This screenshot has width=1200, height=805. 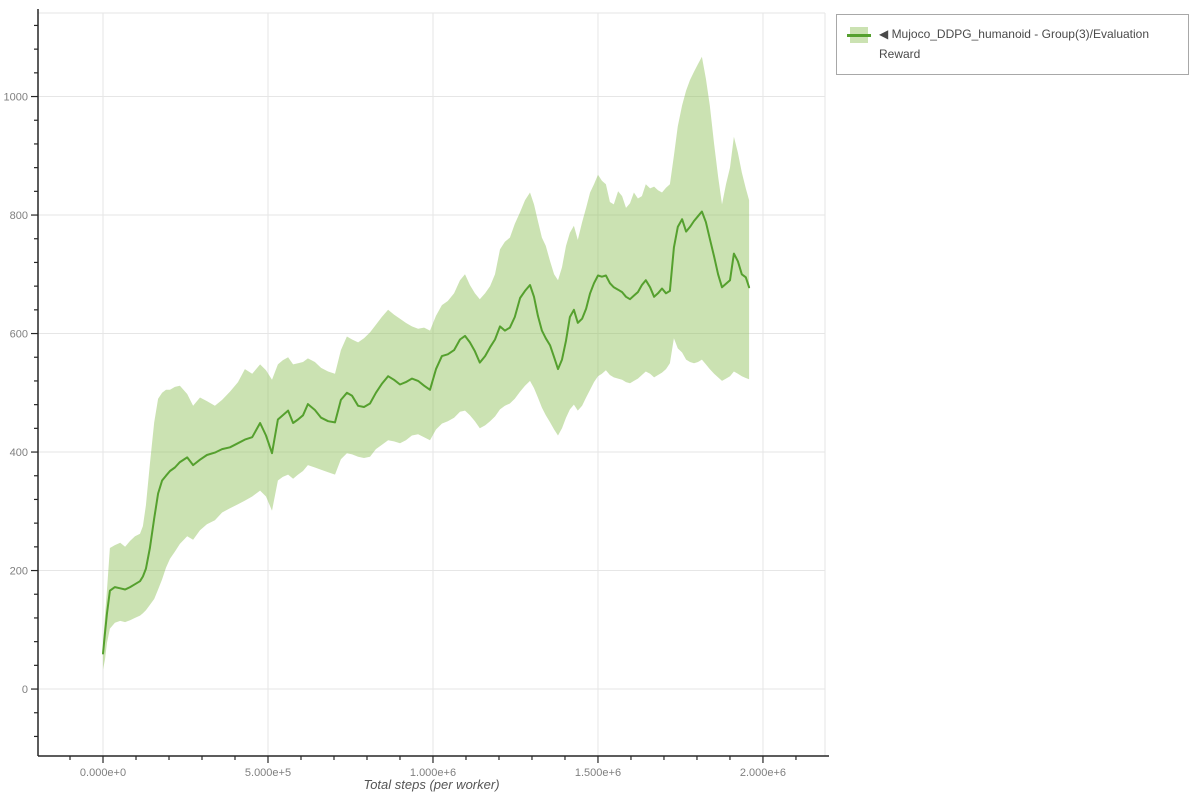 I want to click on y-tick-label: 400, so click(x=19, y=453).